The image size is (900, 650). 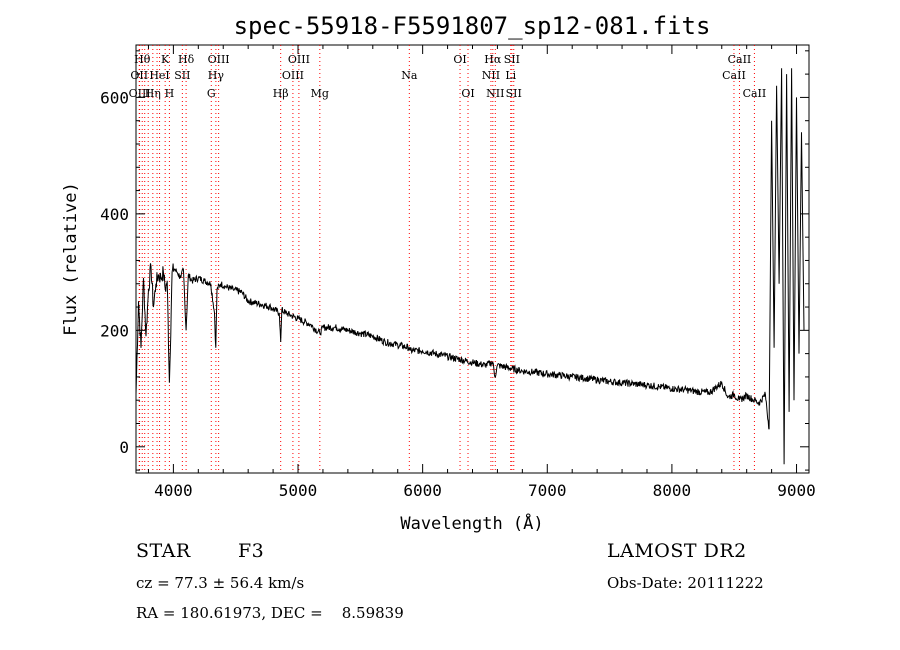 What do you see at coordinates (685, 583) in the screenshot?
I see `obs-date: Obs-Date: 20111222` at bounding box center [685, 583].